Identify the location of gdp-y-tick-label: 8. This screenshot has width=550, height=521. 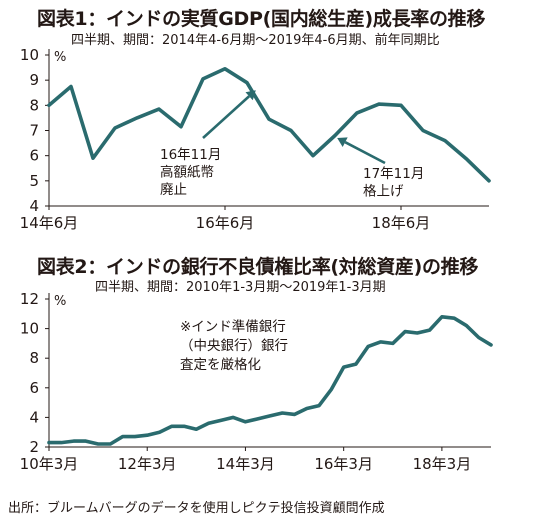
(34, 105).